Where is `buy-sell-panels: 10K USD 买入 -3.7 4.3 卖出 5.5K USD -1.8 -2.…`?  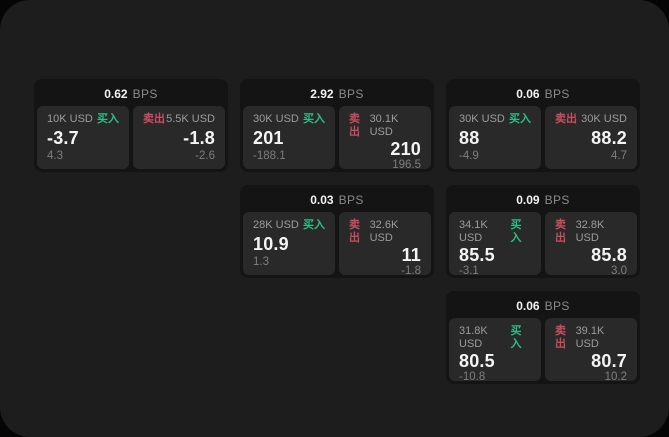 buy-sell-panels: 10K USD 买入 -3.7 4.3 卖出 5.5K USD -1.8 -2.… is located at coordinates (131, 137).